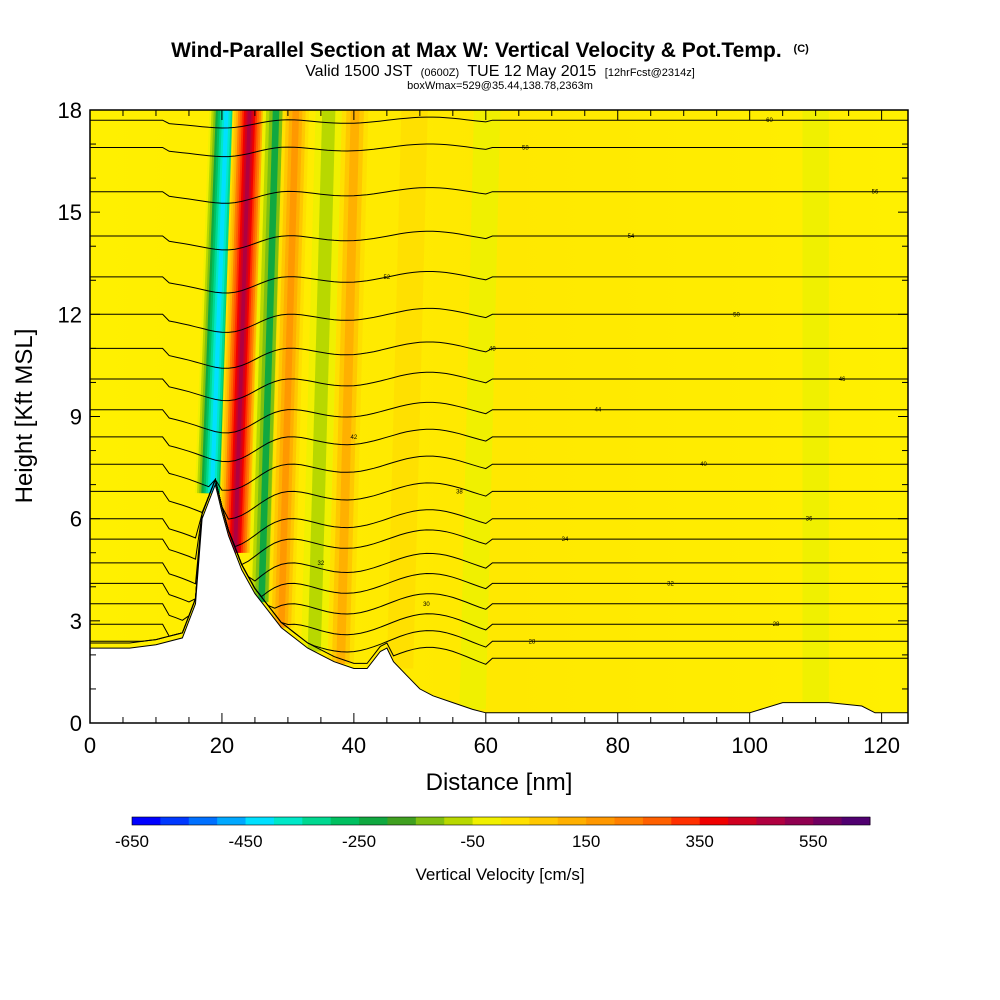  What do you see at coordinates (500, 86) in the screenshot?
I see `chart-subtitle-box: boxWmax=529@35.44,138.78,2363m` at bounding box center [500, 86].